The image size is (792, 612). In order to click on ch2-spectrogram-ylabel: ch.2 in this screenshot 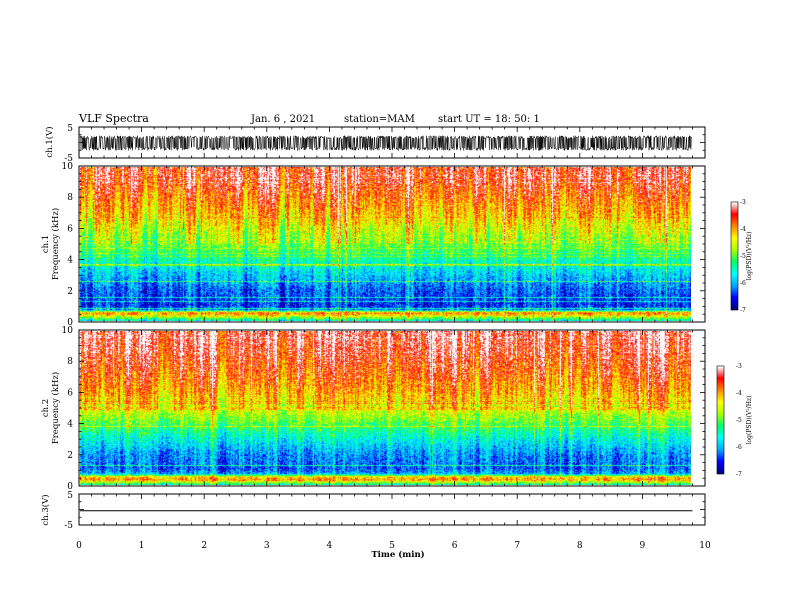, I will do `click(46, 408)`.